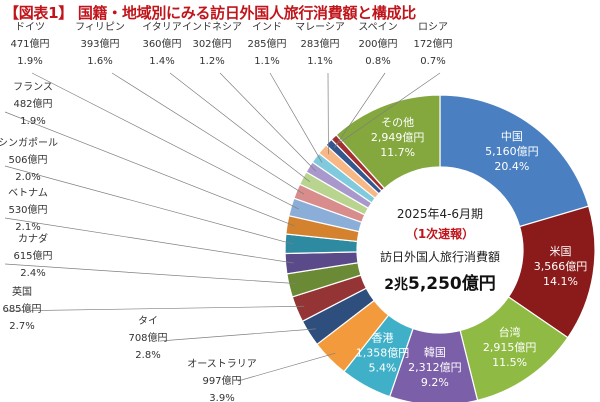 The width and height of the screenshot is (600, 402). What do you see at coordinates (33, 238) in the screenshot?
I see `slice-label-name: カナダ` at bounding box center [33, 238].